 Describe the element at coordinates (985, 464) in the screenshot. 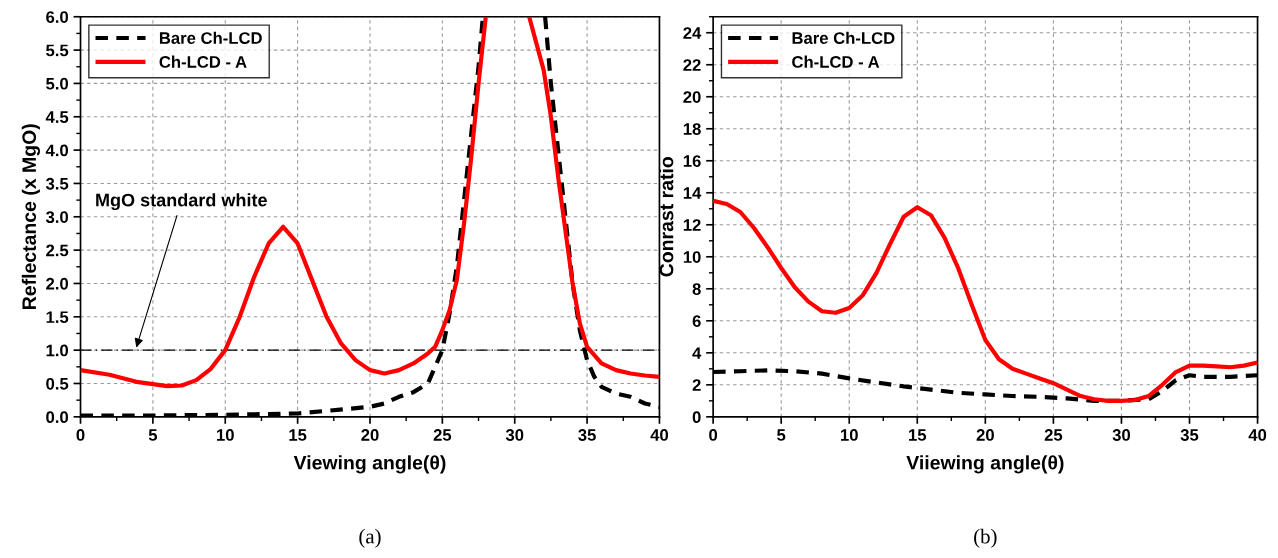

I see `x-axis-title: Viiewing angle(θ)` at that location.